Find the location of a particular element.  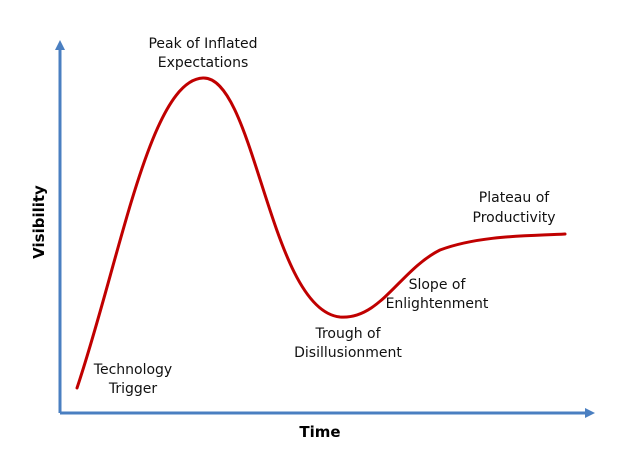

phase-label-line: Enlightenment is located at coordinates (437, 304).